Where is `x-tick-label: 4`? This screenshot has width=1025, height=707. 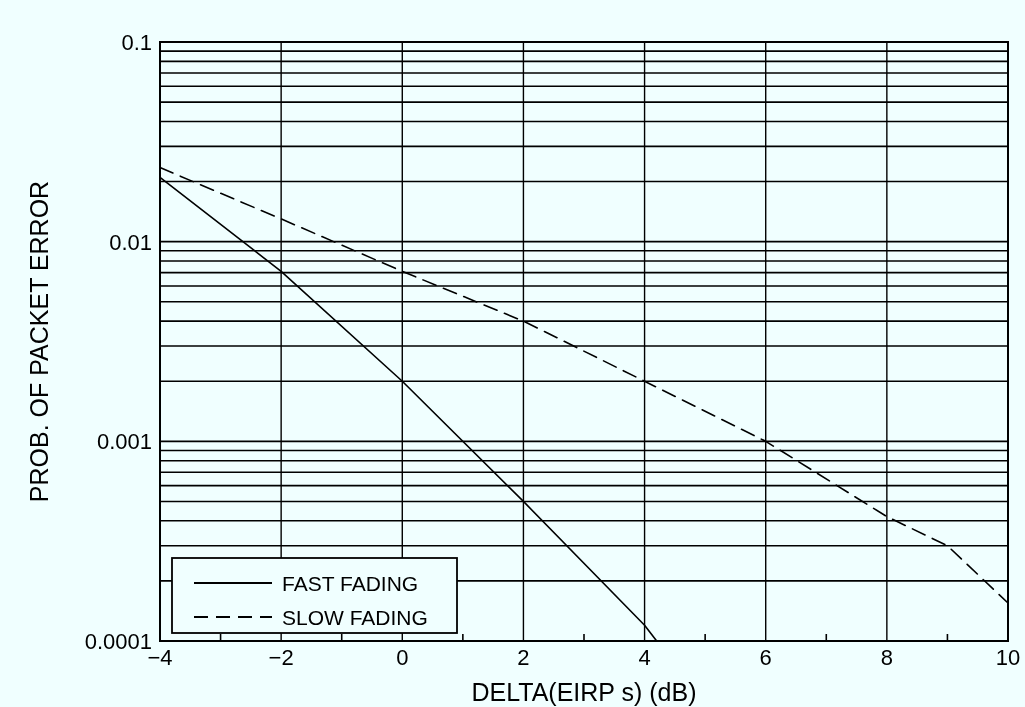
x-tick-label: 4 is located at coordinates (644, 657).